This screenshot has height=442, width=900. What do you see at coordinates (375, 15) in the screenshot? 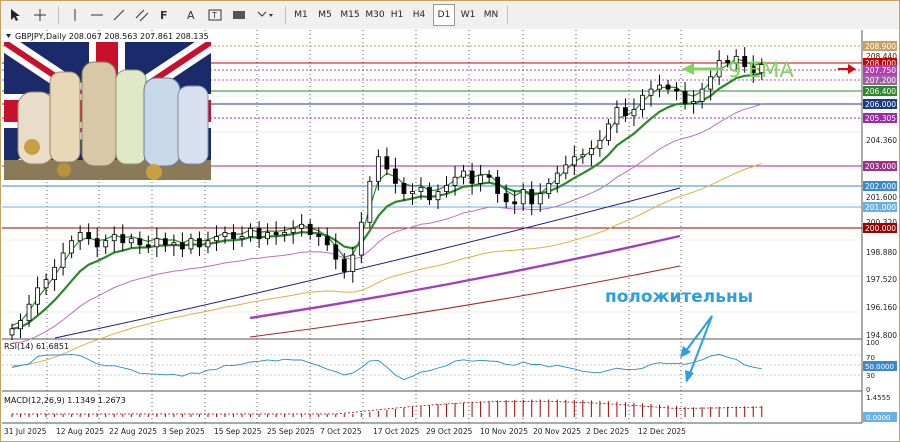
I see `timeframe-m30: M30` at bounding box center [375, 15].